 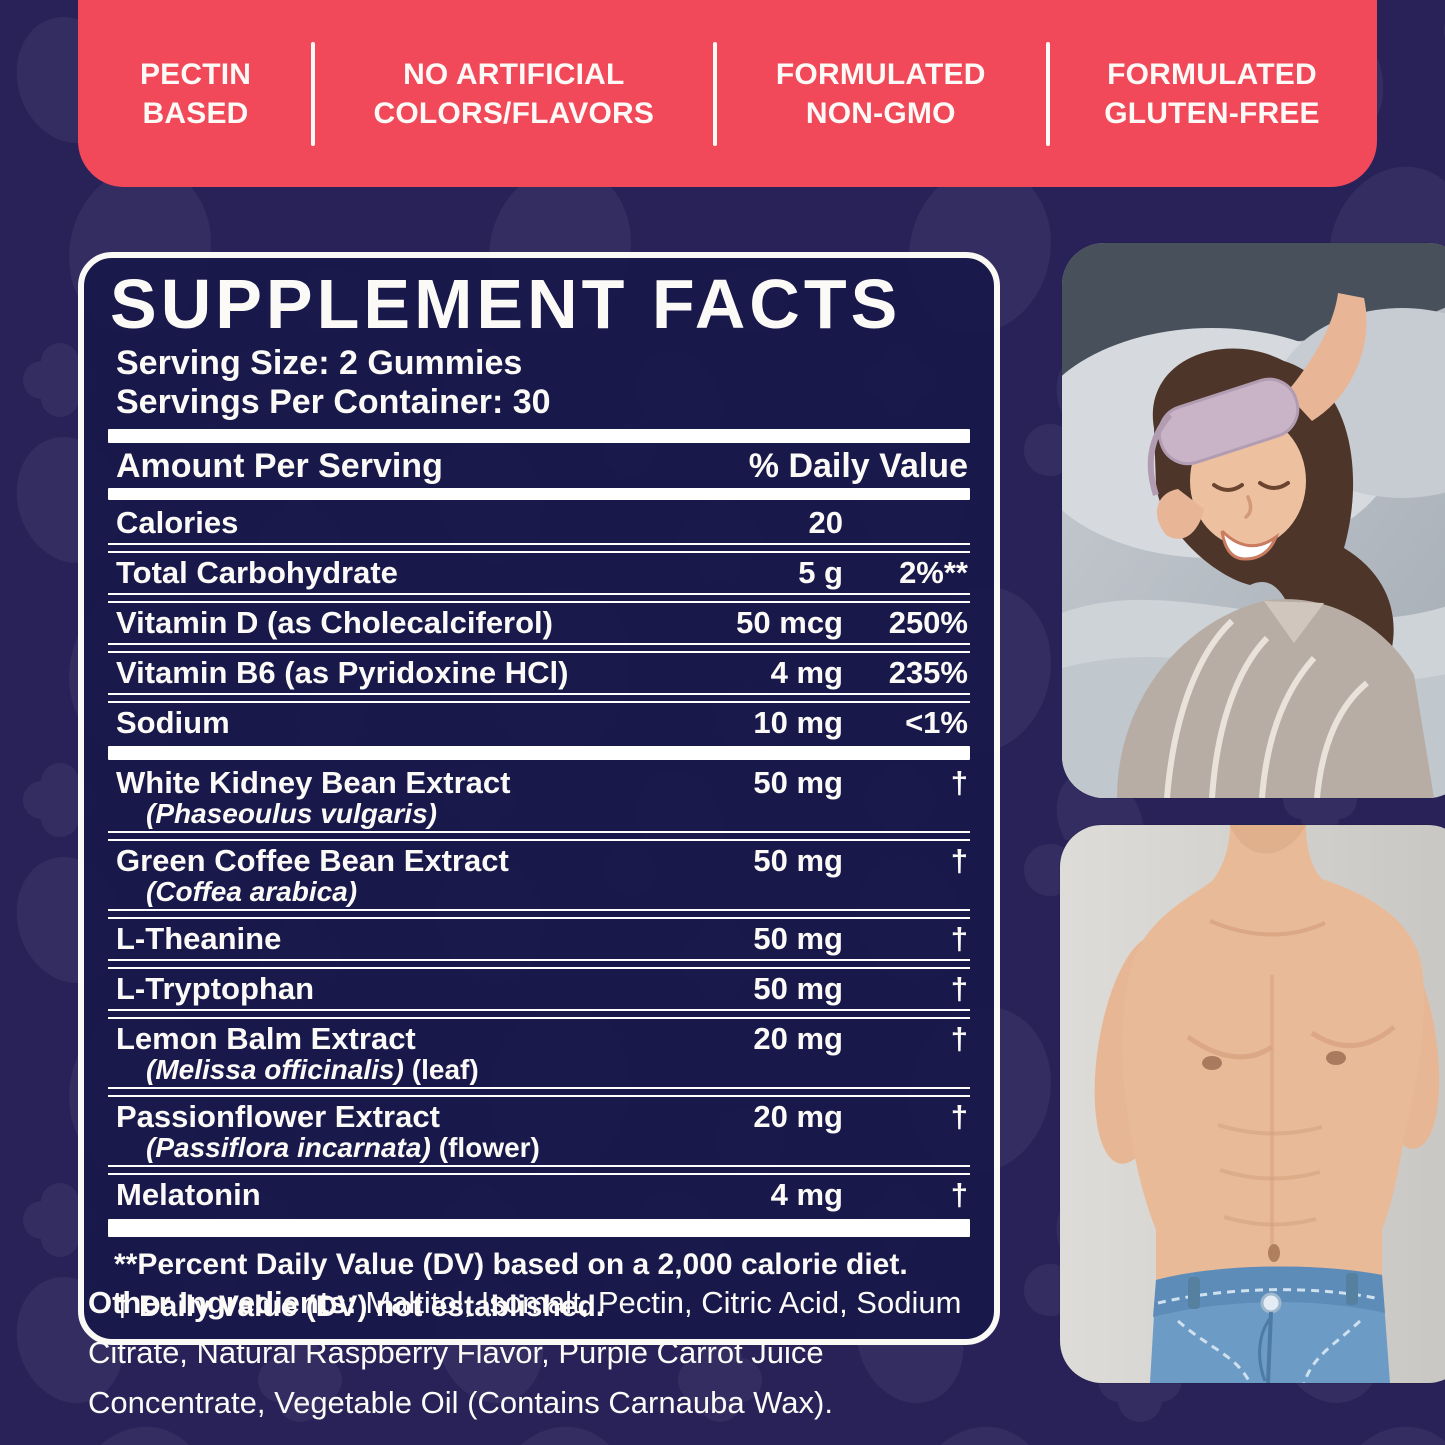 What do you see at coordinates (514, 93) in the screenshot?
I see `feature-no-artificial: NO ARTIFICIAL COLORS/FLAVORS` at bounding box center [514, 93].